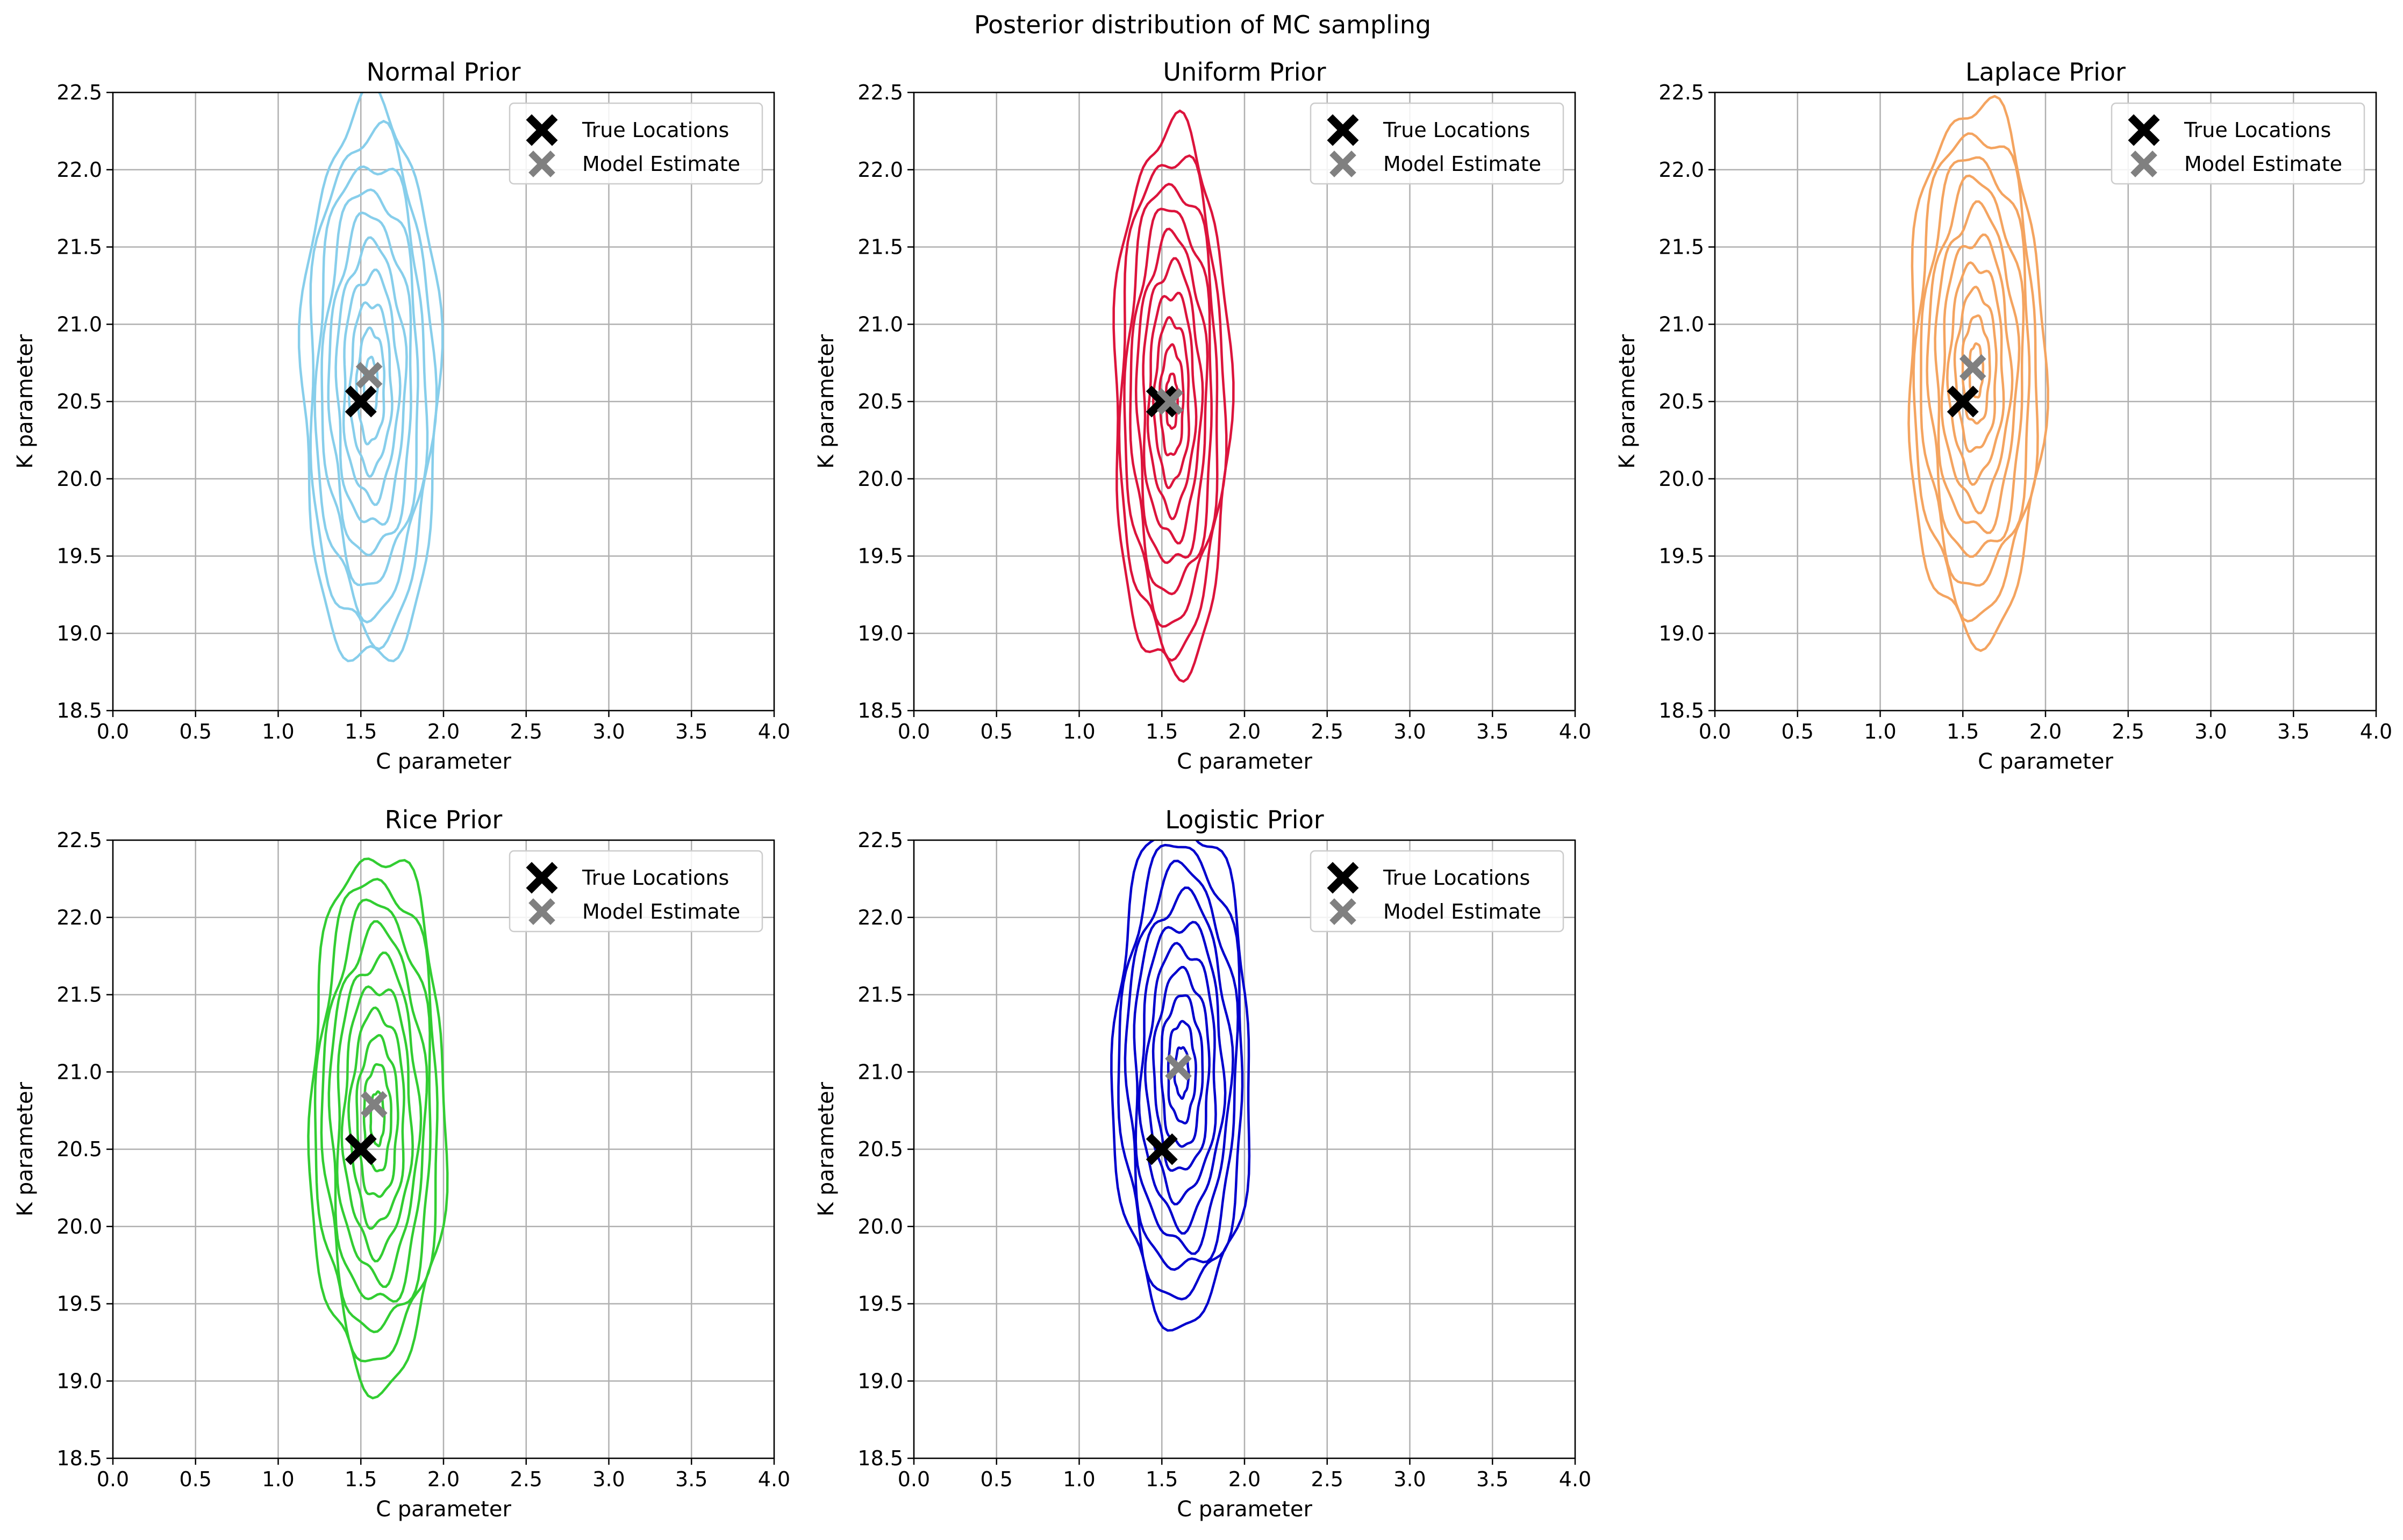  What do you see at coordinates (1244, 72) in the screenshot?
I see `subplot-title: Uniform Prior` at bounding box center [1244, 72].